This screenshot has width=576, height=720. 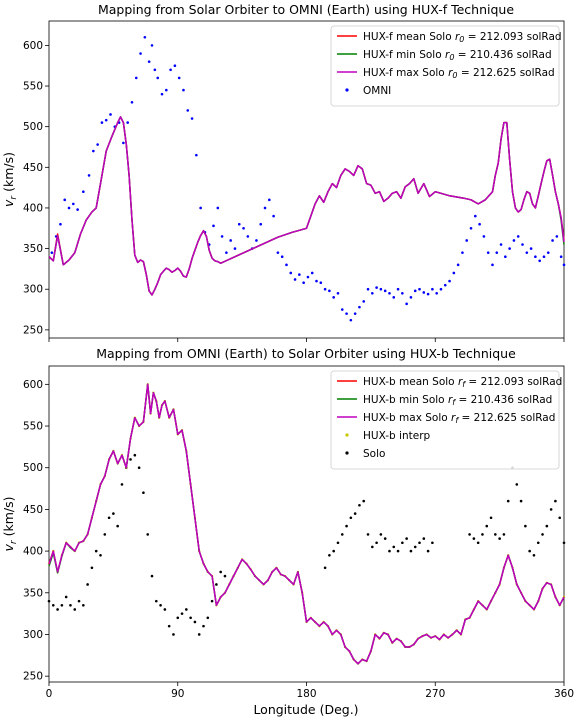 I want to click on legend-entry-label: HUX-b interp, so click(x=397, y=436).